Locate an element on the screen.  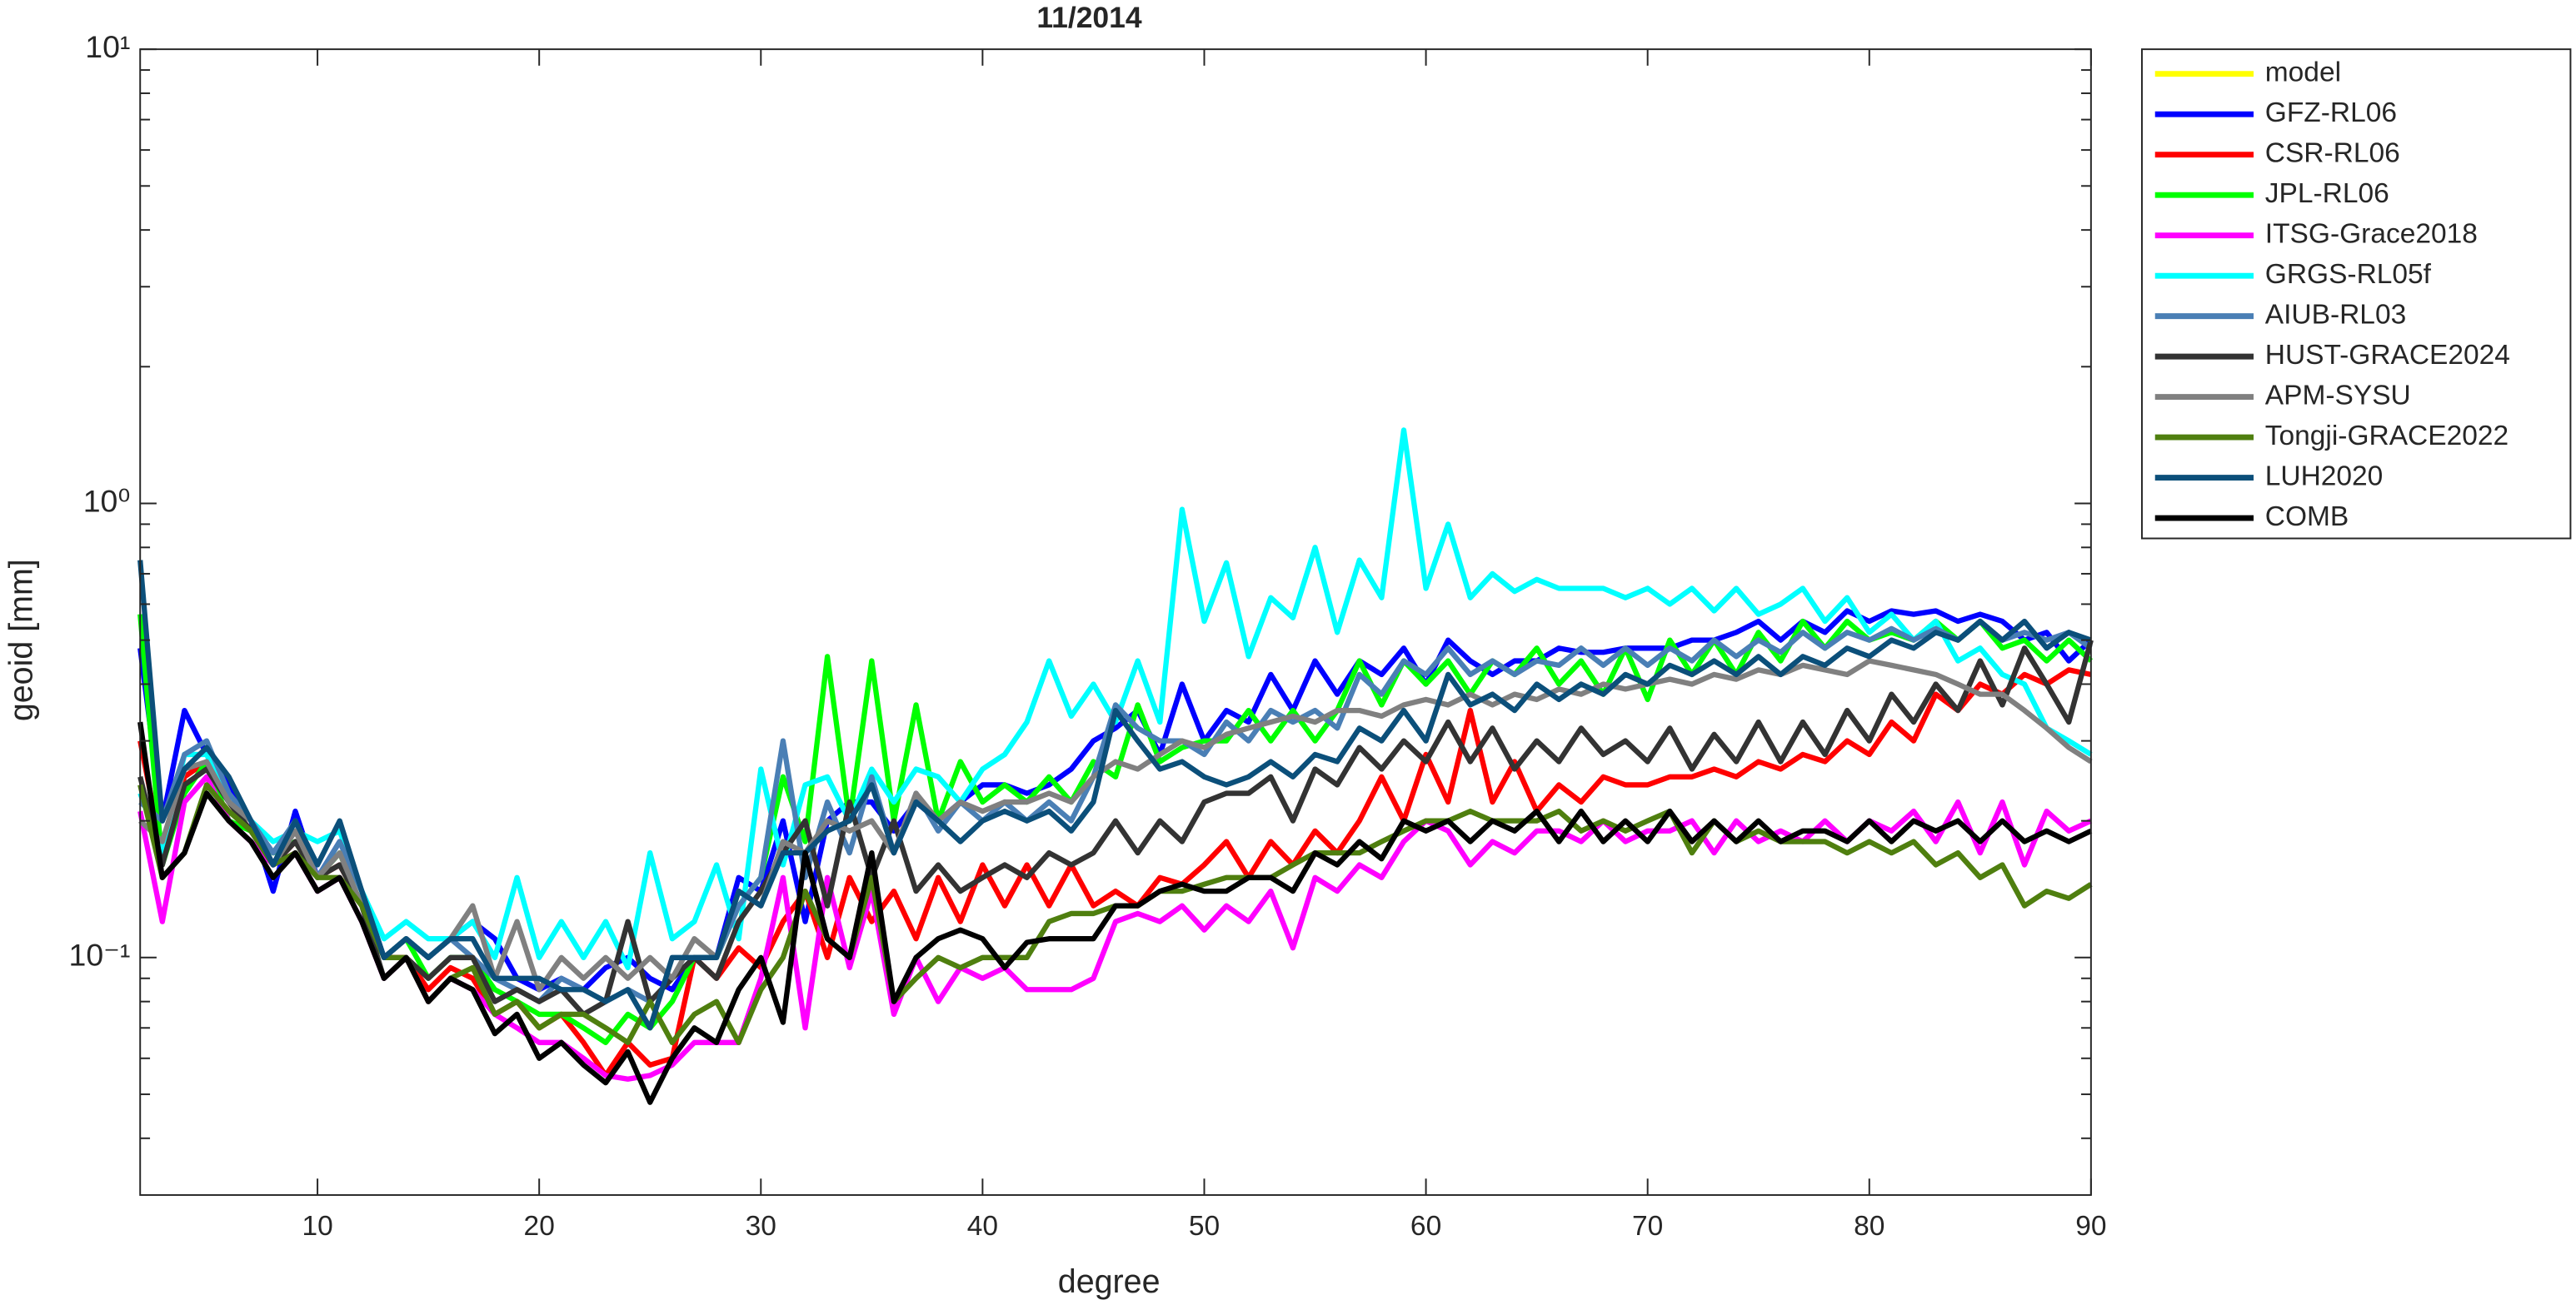
x-tick-label: 10 is located at coordinates (317, 1226).